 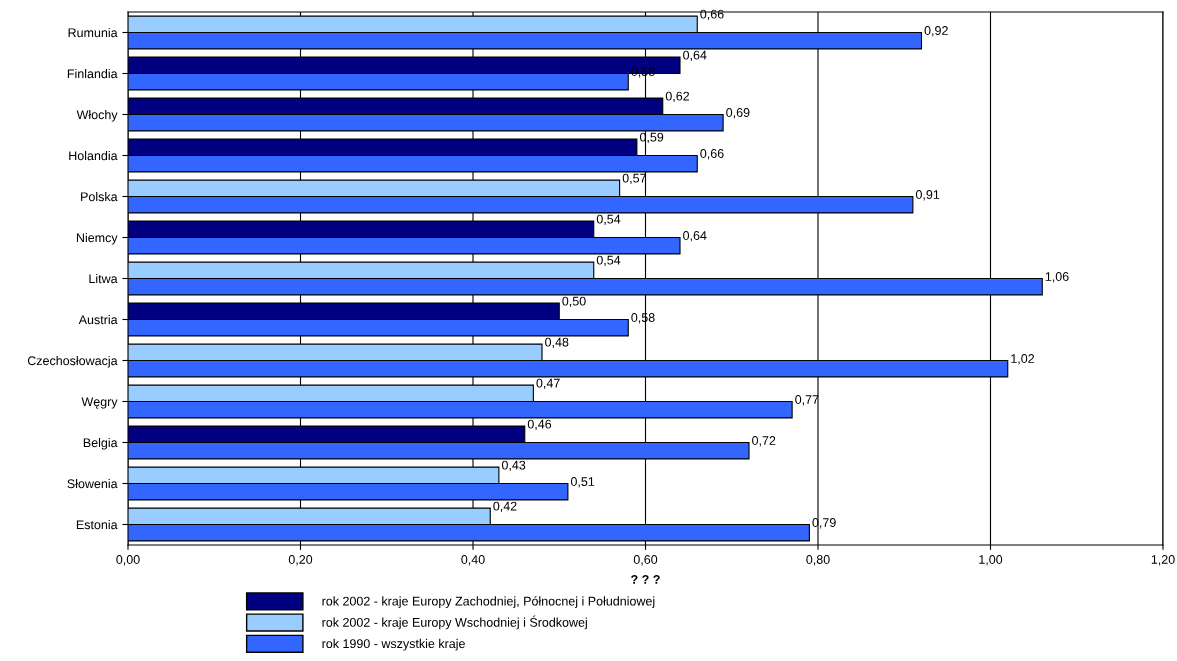 What do you see at coordinates (100, 443) in the screenshot?
I see `y-tick-label: Belgia` at bounding box center [100, 443].